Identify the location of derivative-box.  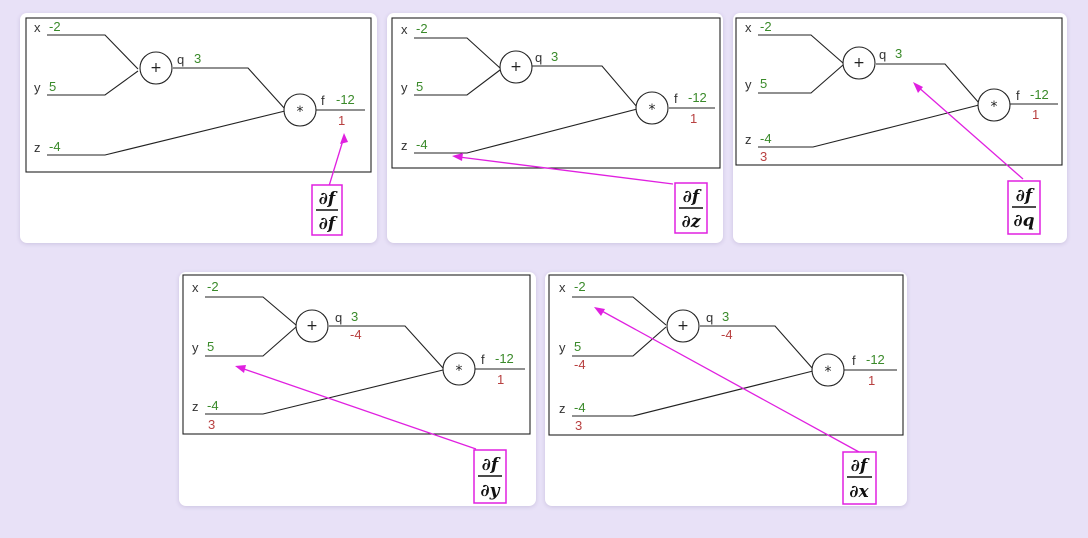
(859, 478).